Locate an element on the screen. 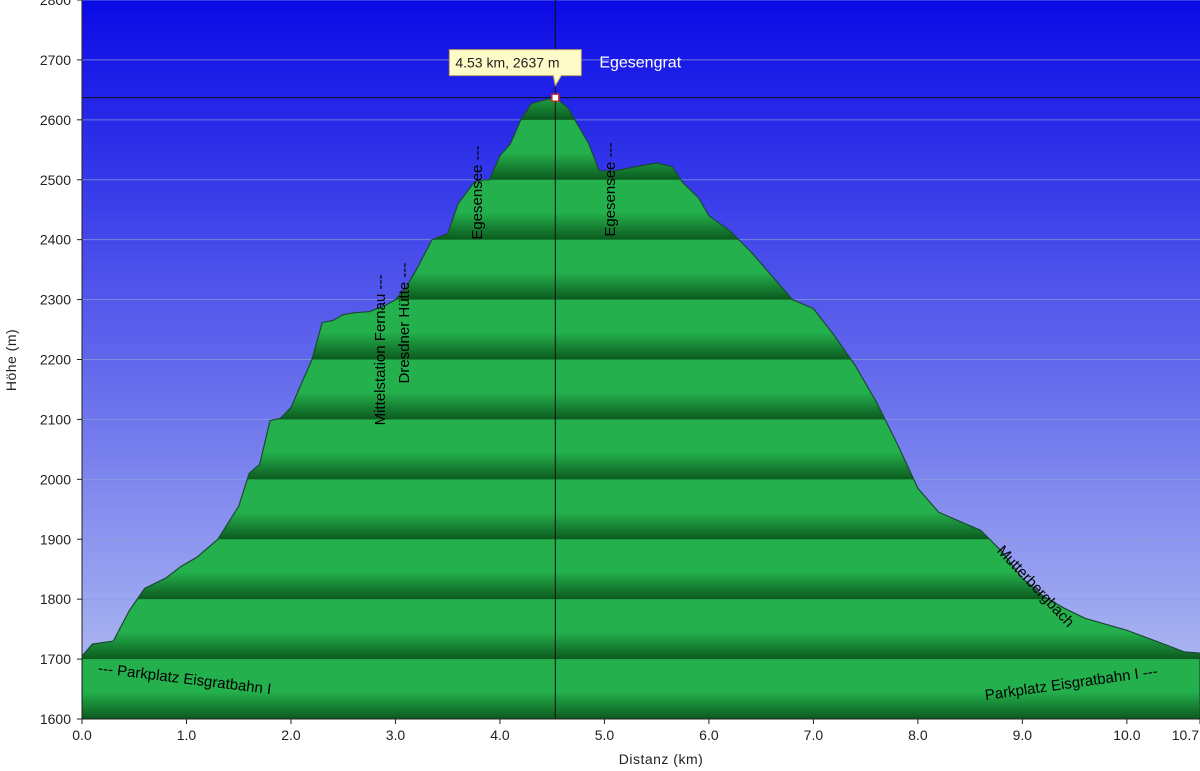 The height and width of the screenshot is (771, 1200). poi-label: Dresdner Hütte --- is located at coordinates (404, 323).